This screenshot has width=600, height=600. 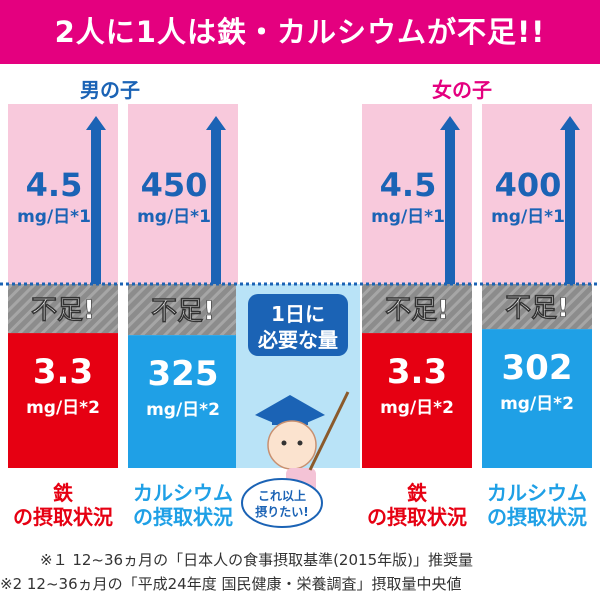 I want to click on required-label-line1: 1日に, so click(x=298, y=314).